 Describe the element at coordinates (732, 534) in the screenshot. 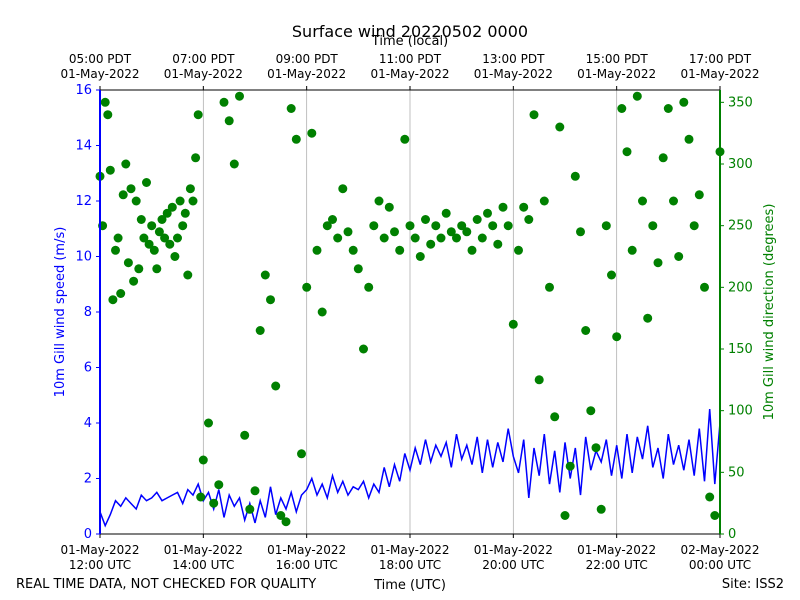

I see `right-tick-label: 0` at that location.